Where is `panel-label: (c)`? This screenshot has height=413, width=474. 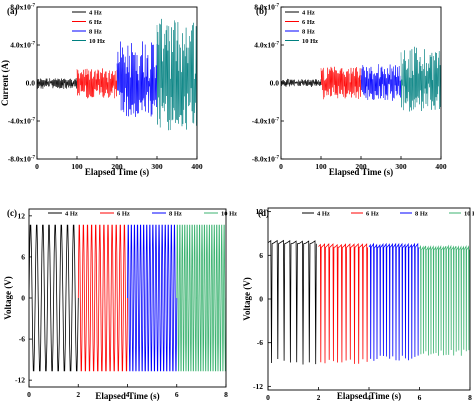 panel-label: (c) is located at coordinates (12, 213).